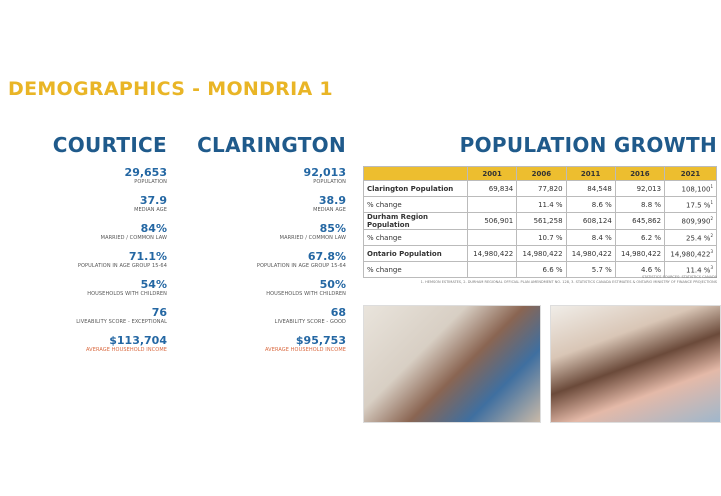 The height and width of the screenshot is (496, 721). What do you see at coordinates (332, 284) in the screenshot?
I see `stat-value: 50%` at bounding box center [332, 284].